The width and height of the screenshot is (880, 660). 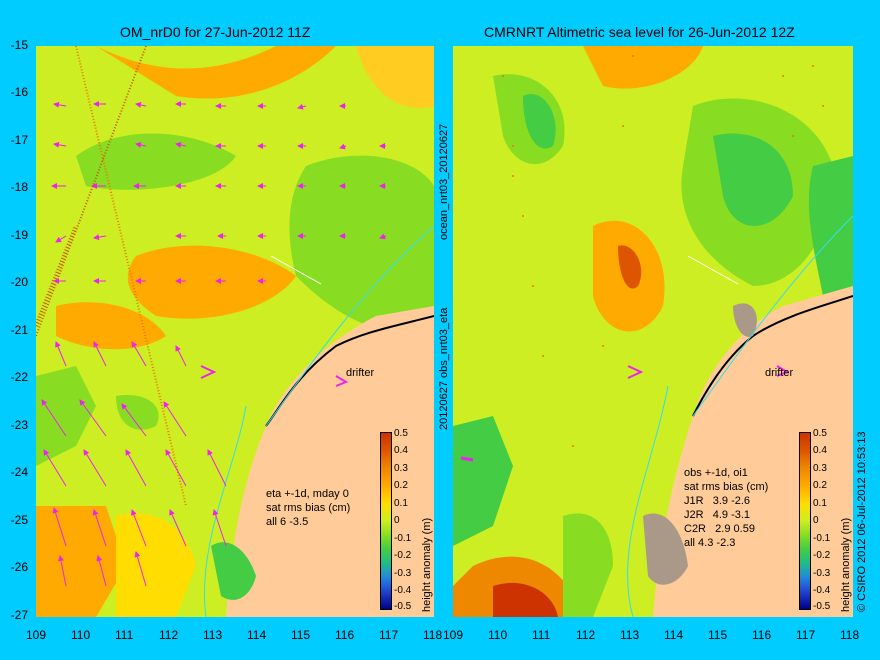 What do you see at coordinates (651, 635) in the screenshot?
I see `right-x-axis-ticks: 109 110 111 112 113 114 115 116 117 118` at bounding box center [651, 635].